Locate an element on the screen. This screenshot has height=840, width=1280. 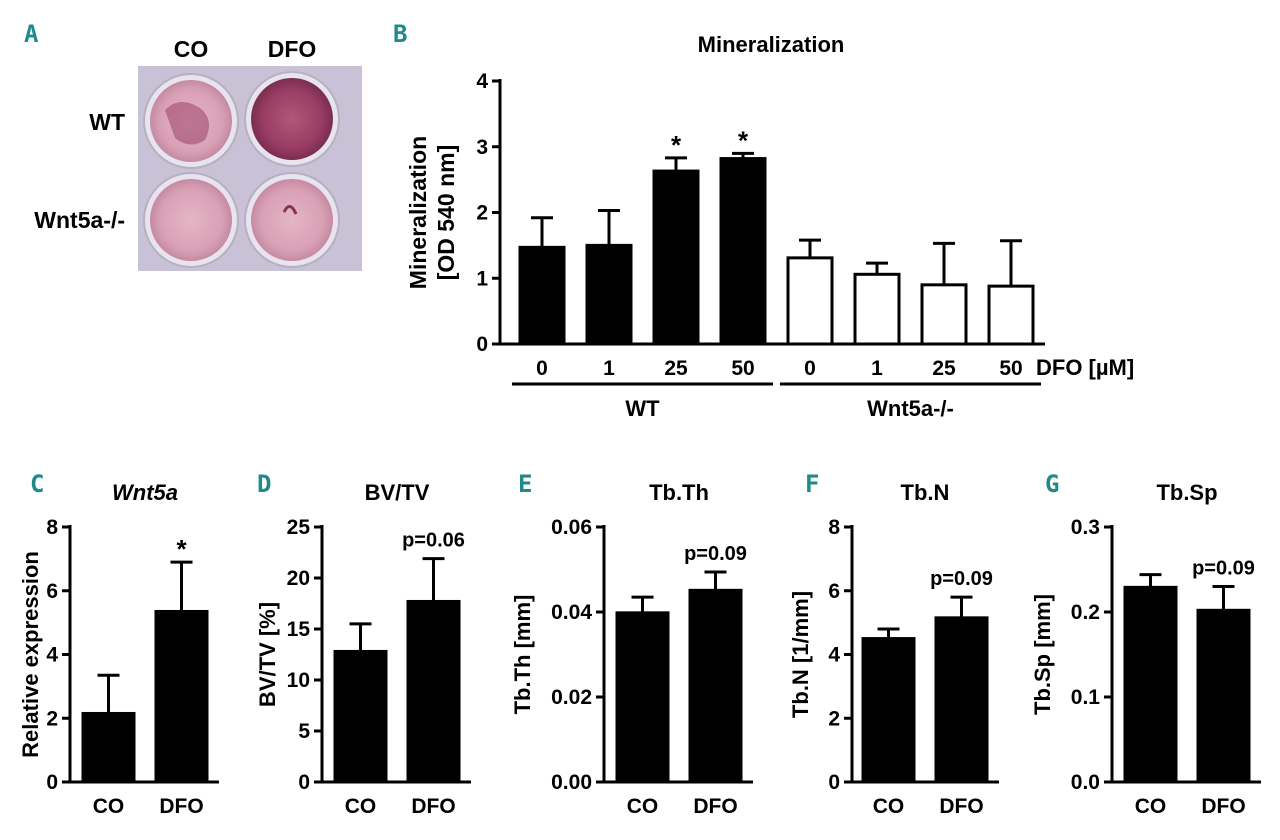
panel-letter-a: A is located at coordinates (31, 34).